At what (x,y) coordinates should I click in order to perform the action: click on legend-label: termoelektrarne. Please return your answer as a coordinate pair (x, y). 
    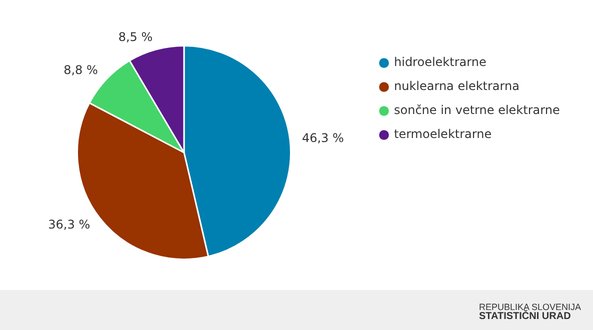
    Looking at the image, I should click on (443, 134).